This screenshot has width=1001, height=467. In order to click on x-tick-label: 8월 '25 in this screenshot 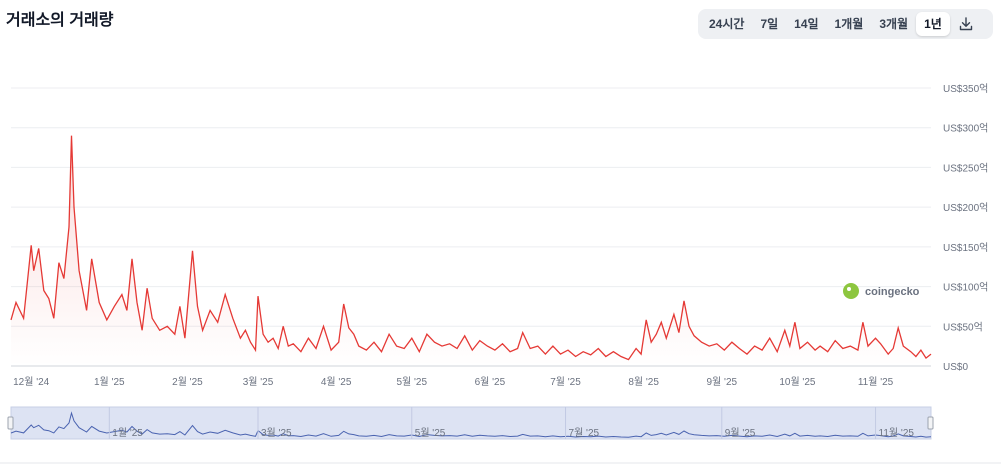, I will do `click(643, 382)`.